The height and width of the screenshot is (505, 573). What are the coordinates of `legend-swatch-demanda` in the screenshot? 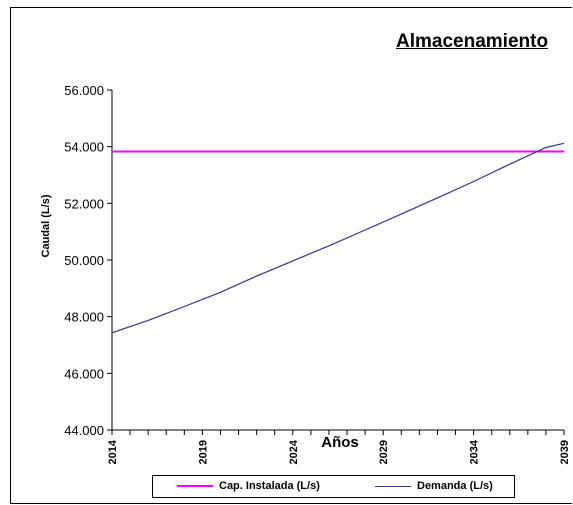 It's located at (393, 486).